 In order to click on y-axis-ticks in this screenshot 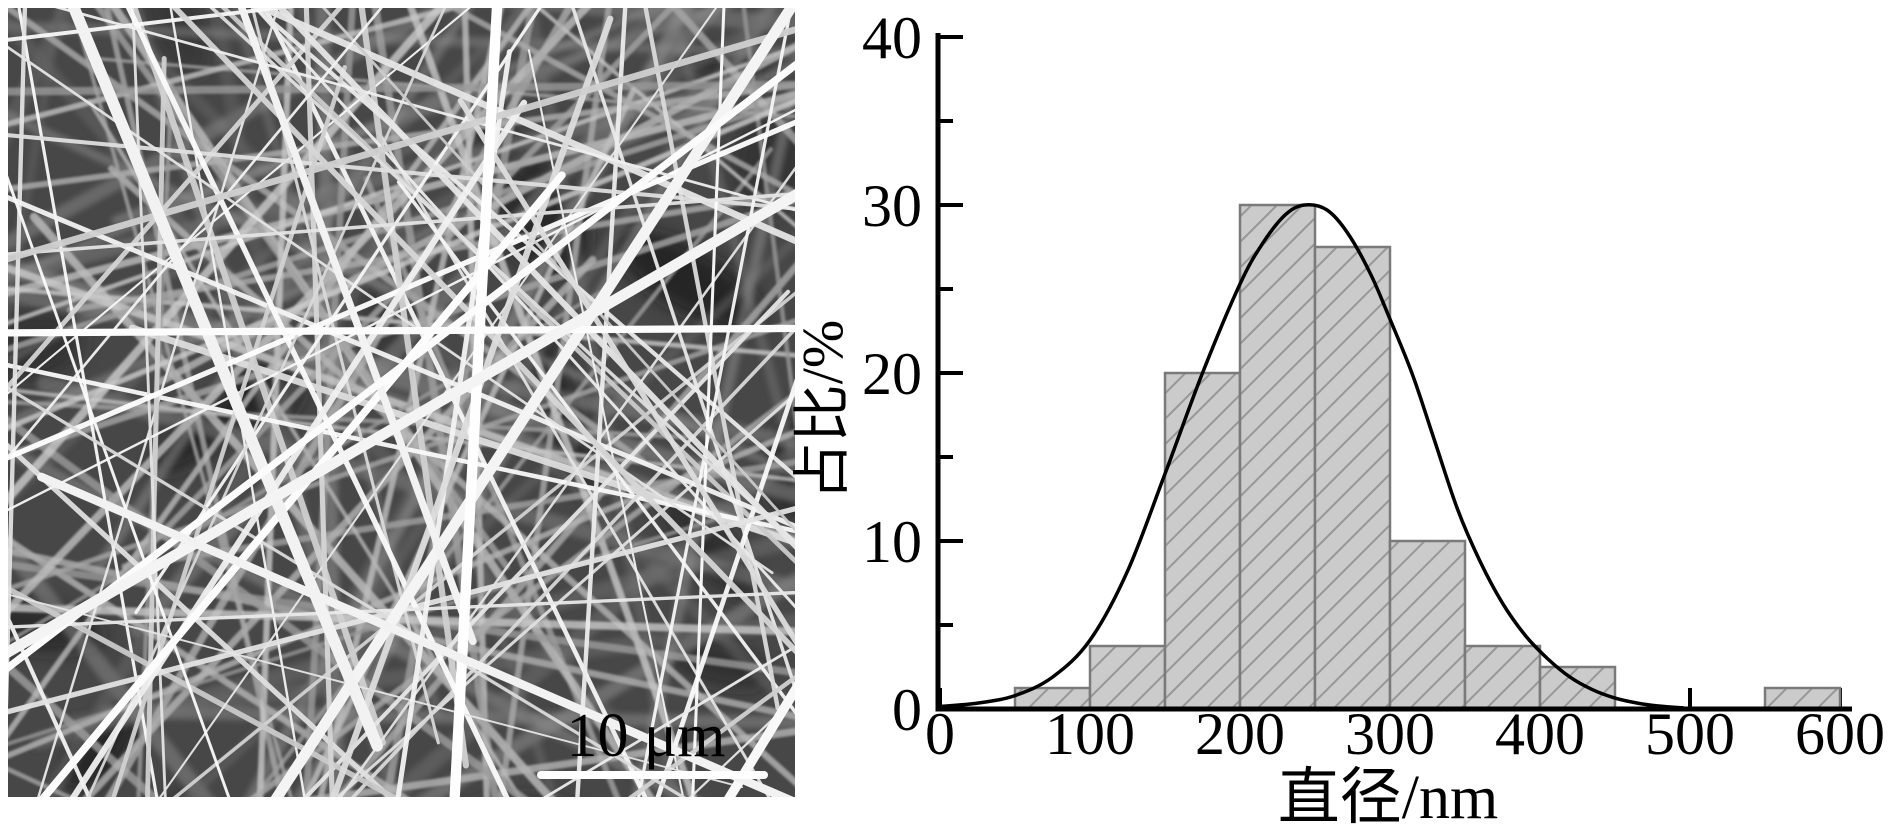, I will do `click(951, 373)`.